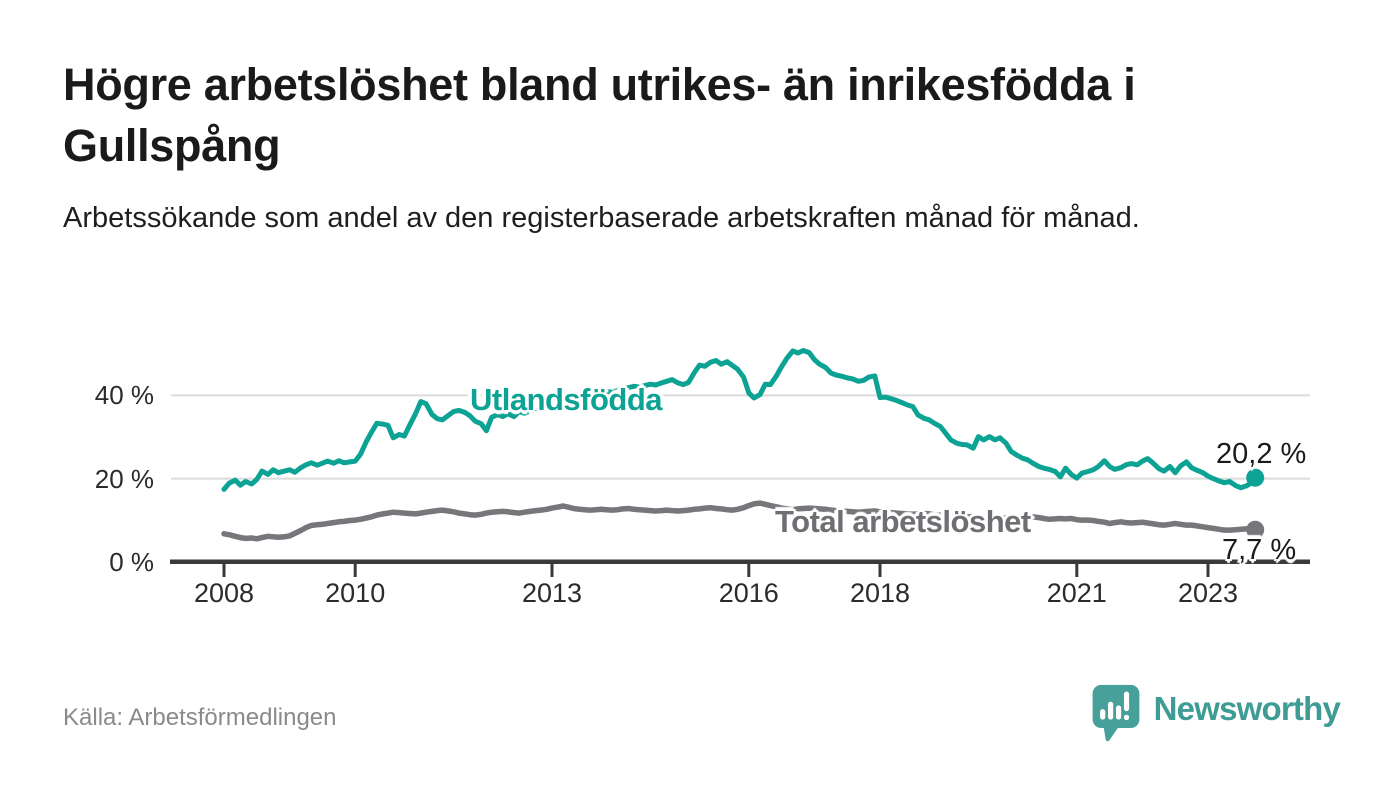 The height and width of the screenshot is (794, 1400). What do you see at coordinates (739, 521) in the screenshot?
I see `series-line-total-arbetsloshet` at bounding box center [739, 521].